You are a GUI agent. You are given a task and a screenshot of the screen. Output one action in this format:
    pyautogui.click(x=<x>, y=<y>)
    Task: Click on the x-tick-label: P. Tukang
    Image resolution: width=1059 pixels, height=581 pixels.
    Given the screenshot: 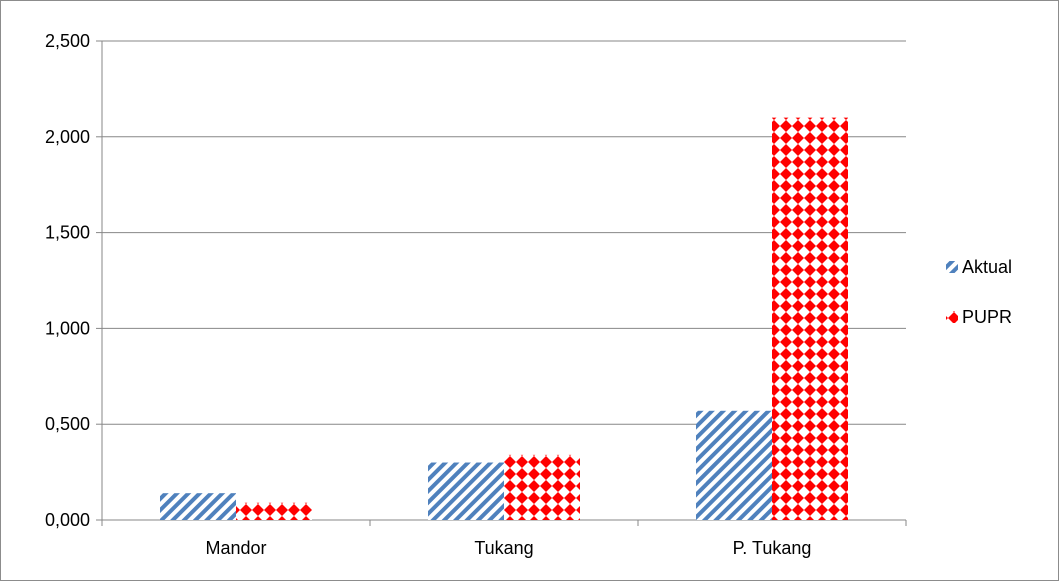 What is the action you would take?
    pyautogui.click(x=772, y=548)
    